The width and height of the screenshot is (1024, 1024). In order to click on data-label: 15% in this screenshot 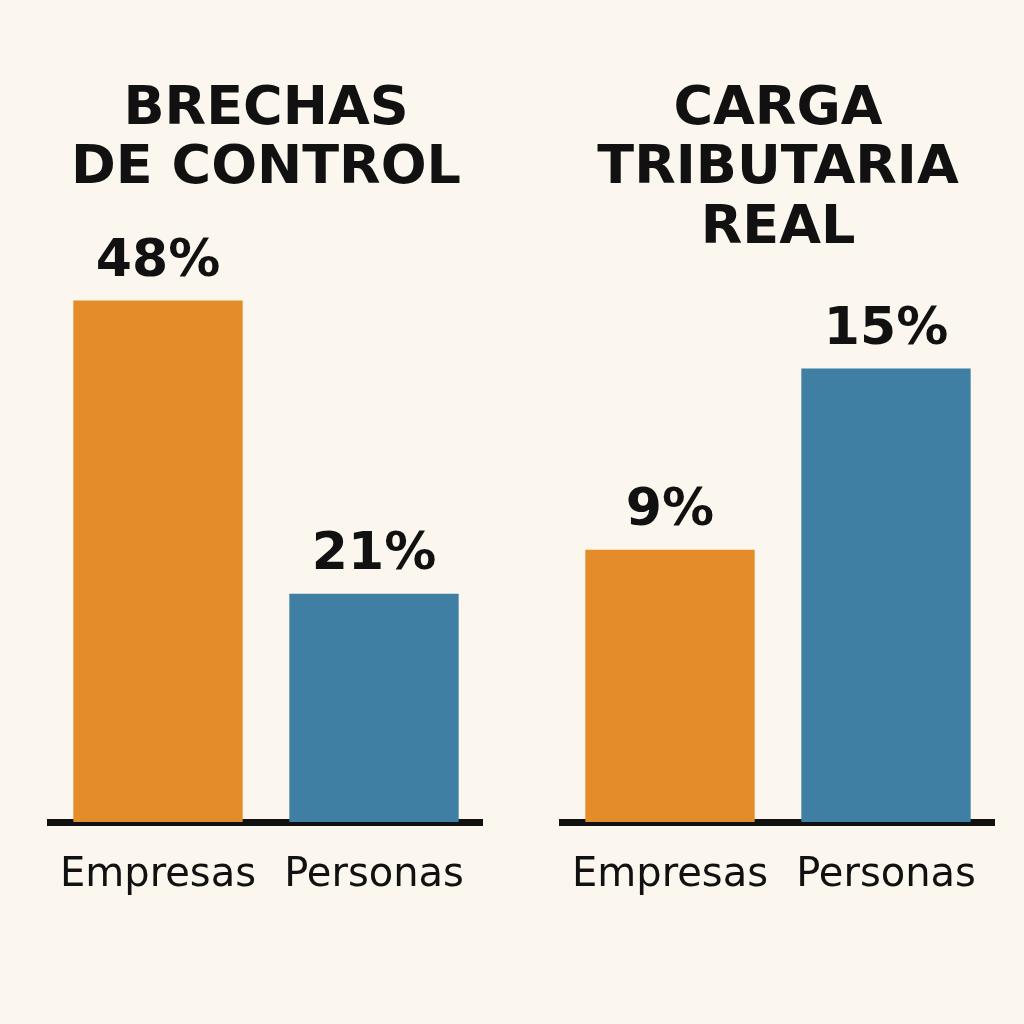, I will do `click(886, 325)`.